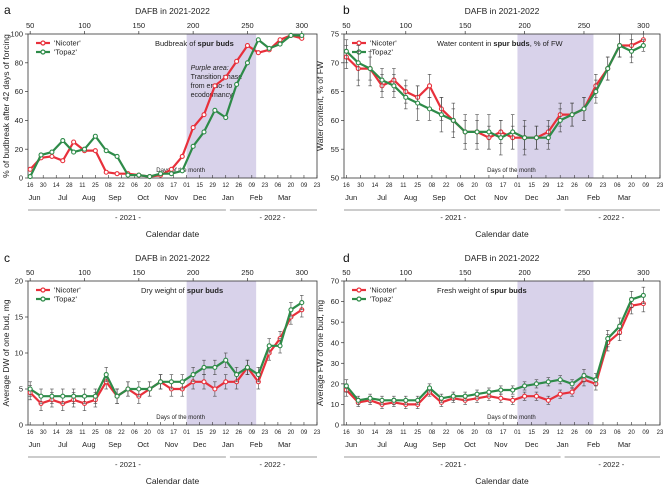  What do you see at coordinates (511, 418) in the screenshot?
I see `days-of-month-caption: Days of the month` at bounding box center [511, 418].